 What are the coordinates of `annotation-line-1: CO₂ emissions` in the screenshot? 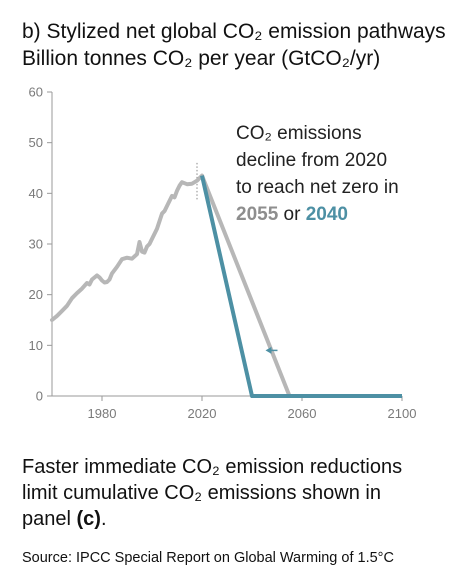 It's located at (299, 133).